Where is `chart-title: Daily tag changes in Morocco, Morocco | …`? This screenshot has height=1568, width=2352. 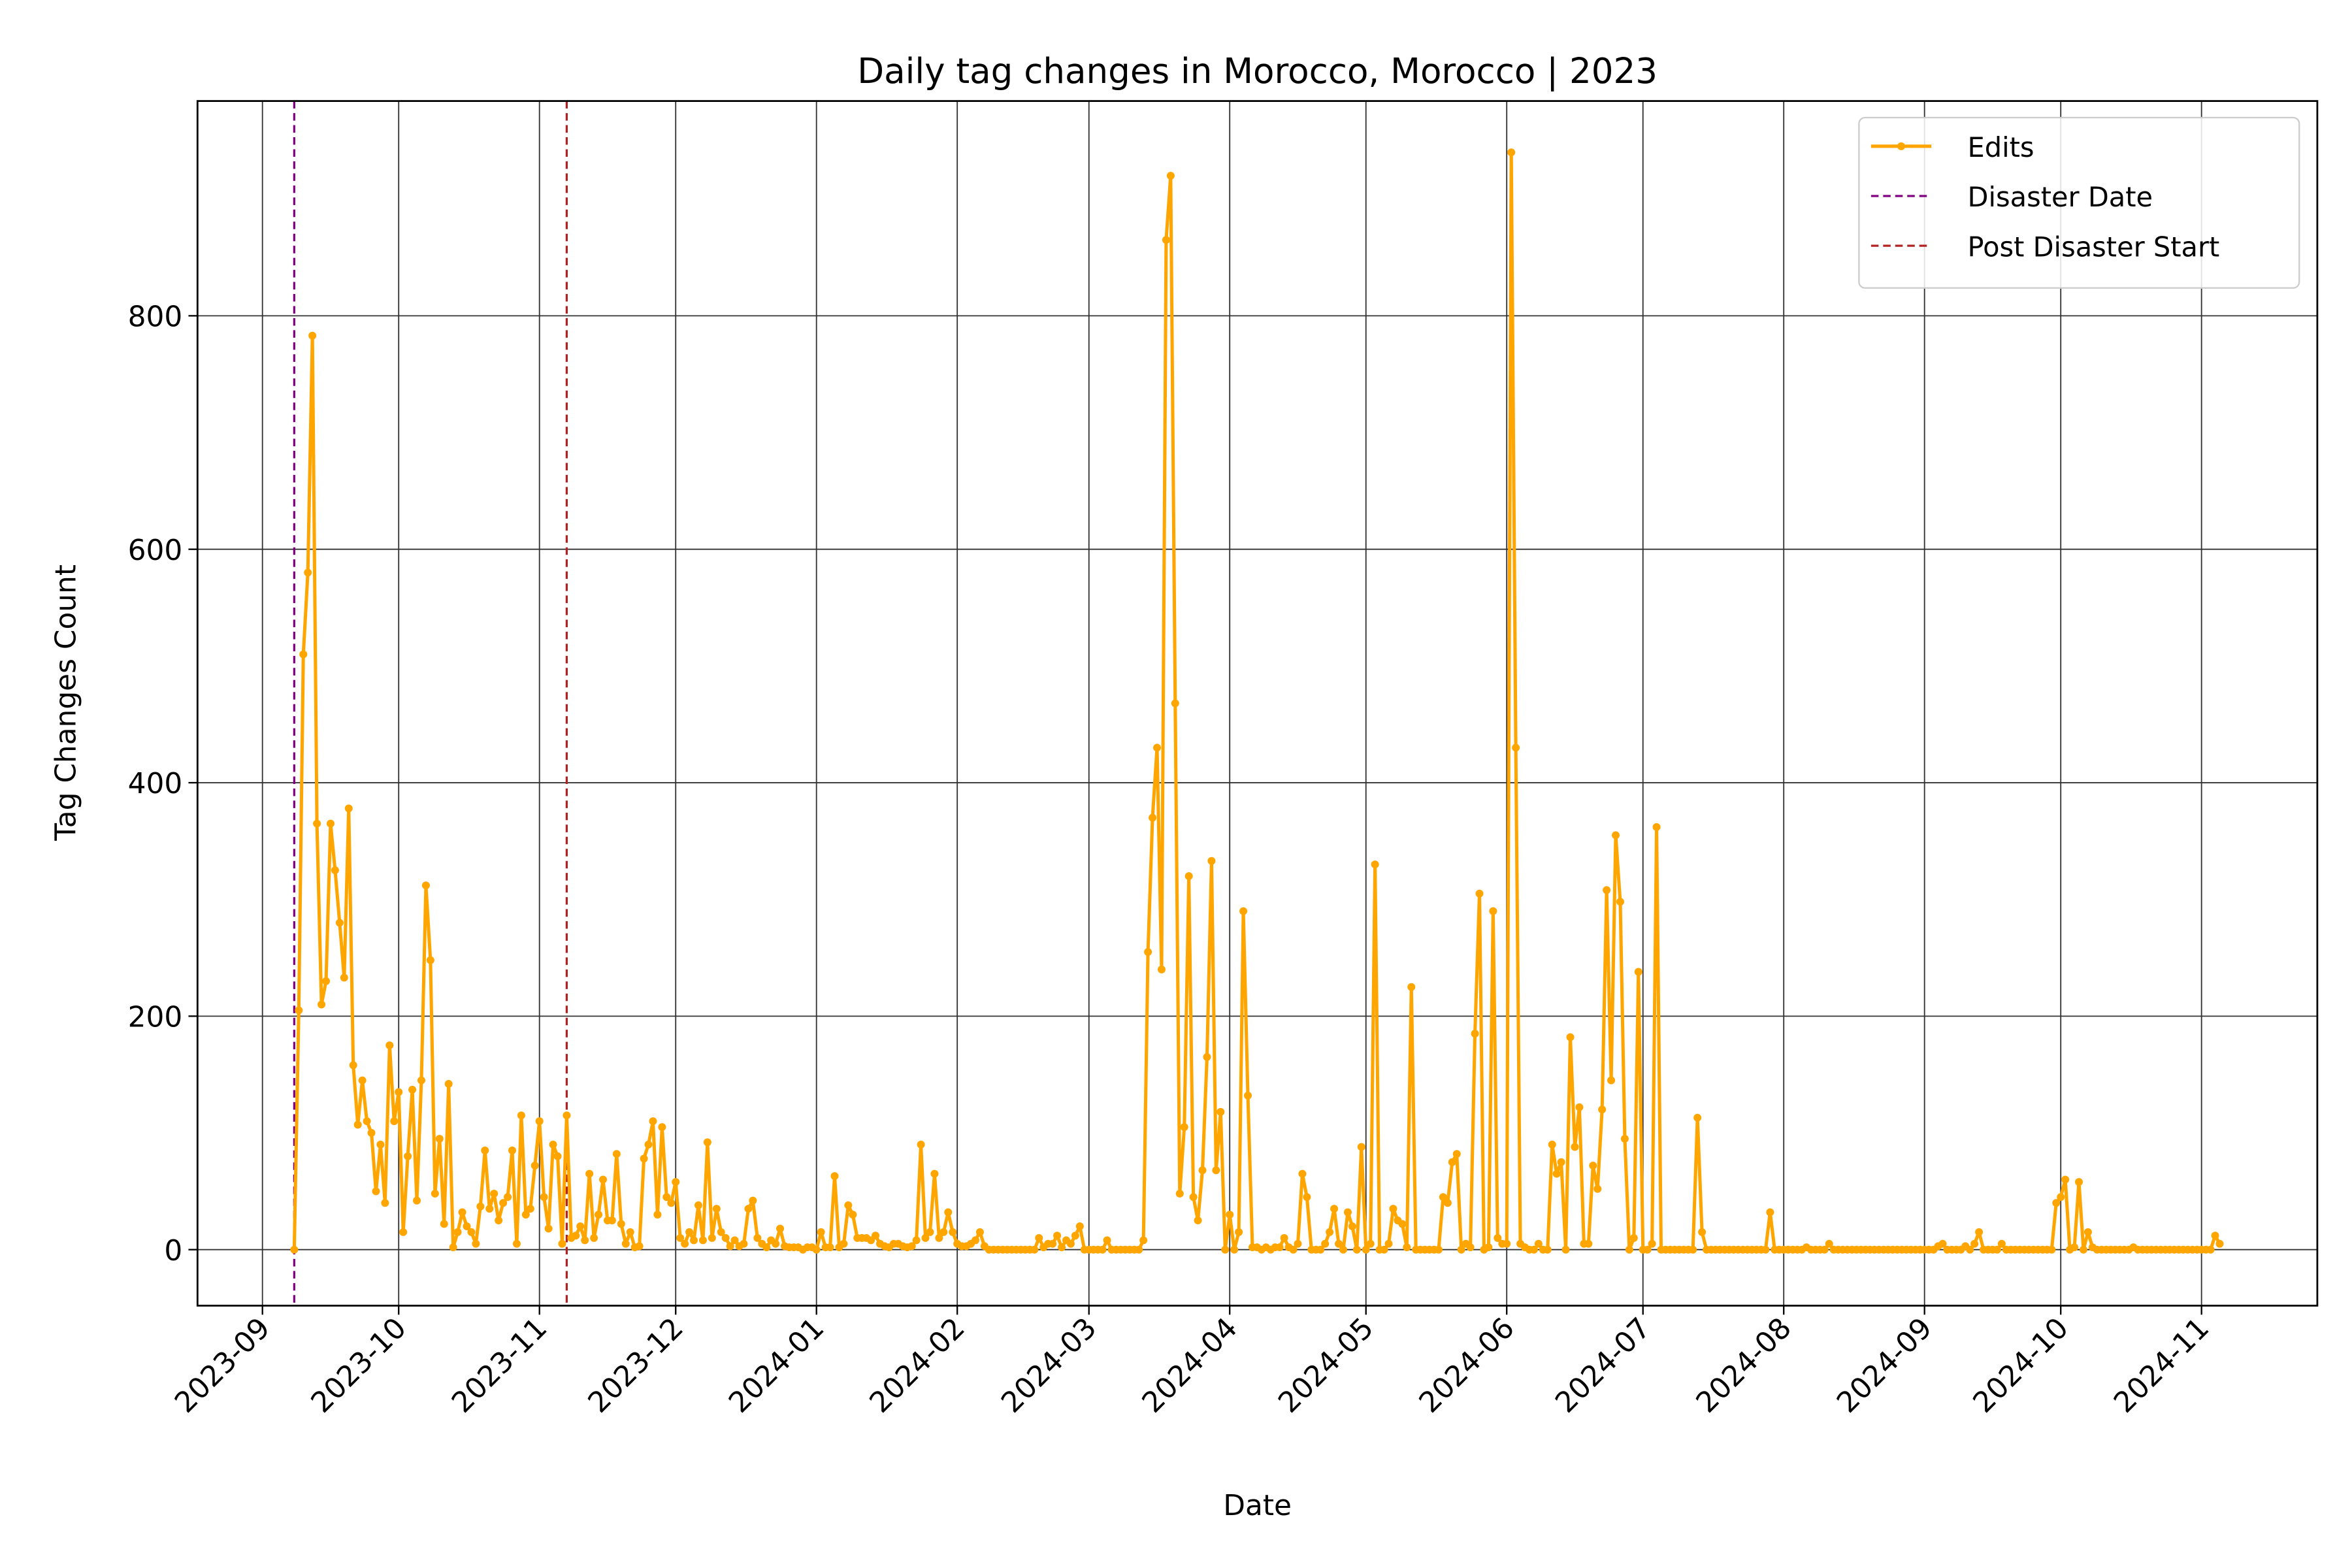
chart-title: Daily tag changes in Morocco, Morocco | … is located at coordinates (1257, 71).